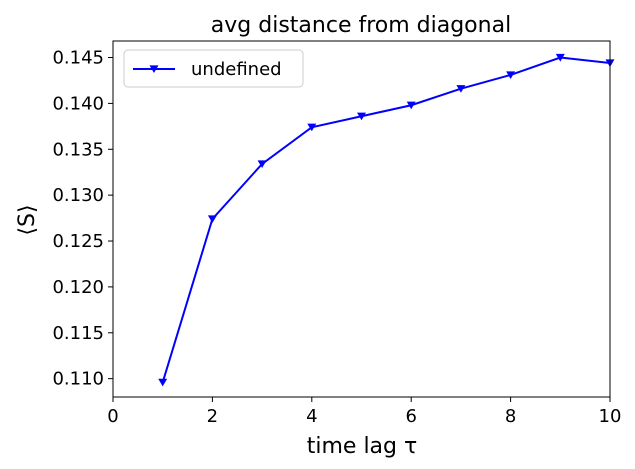 Image resolution: width=635 pixels, height=469 pixels. What do you see at coordinates (78, 287) in the screenshot?
I see `y-tick-label: 0.120` at bounding box center [78, 287].